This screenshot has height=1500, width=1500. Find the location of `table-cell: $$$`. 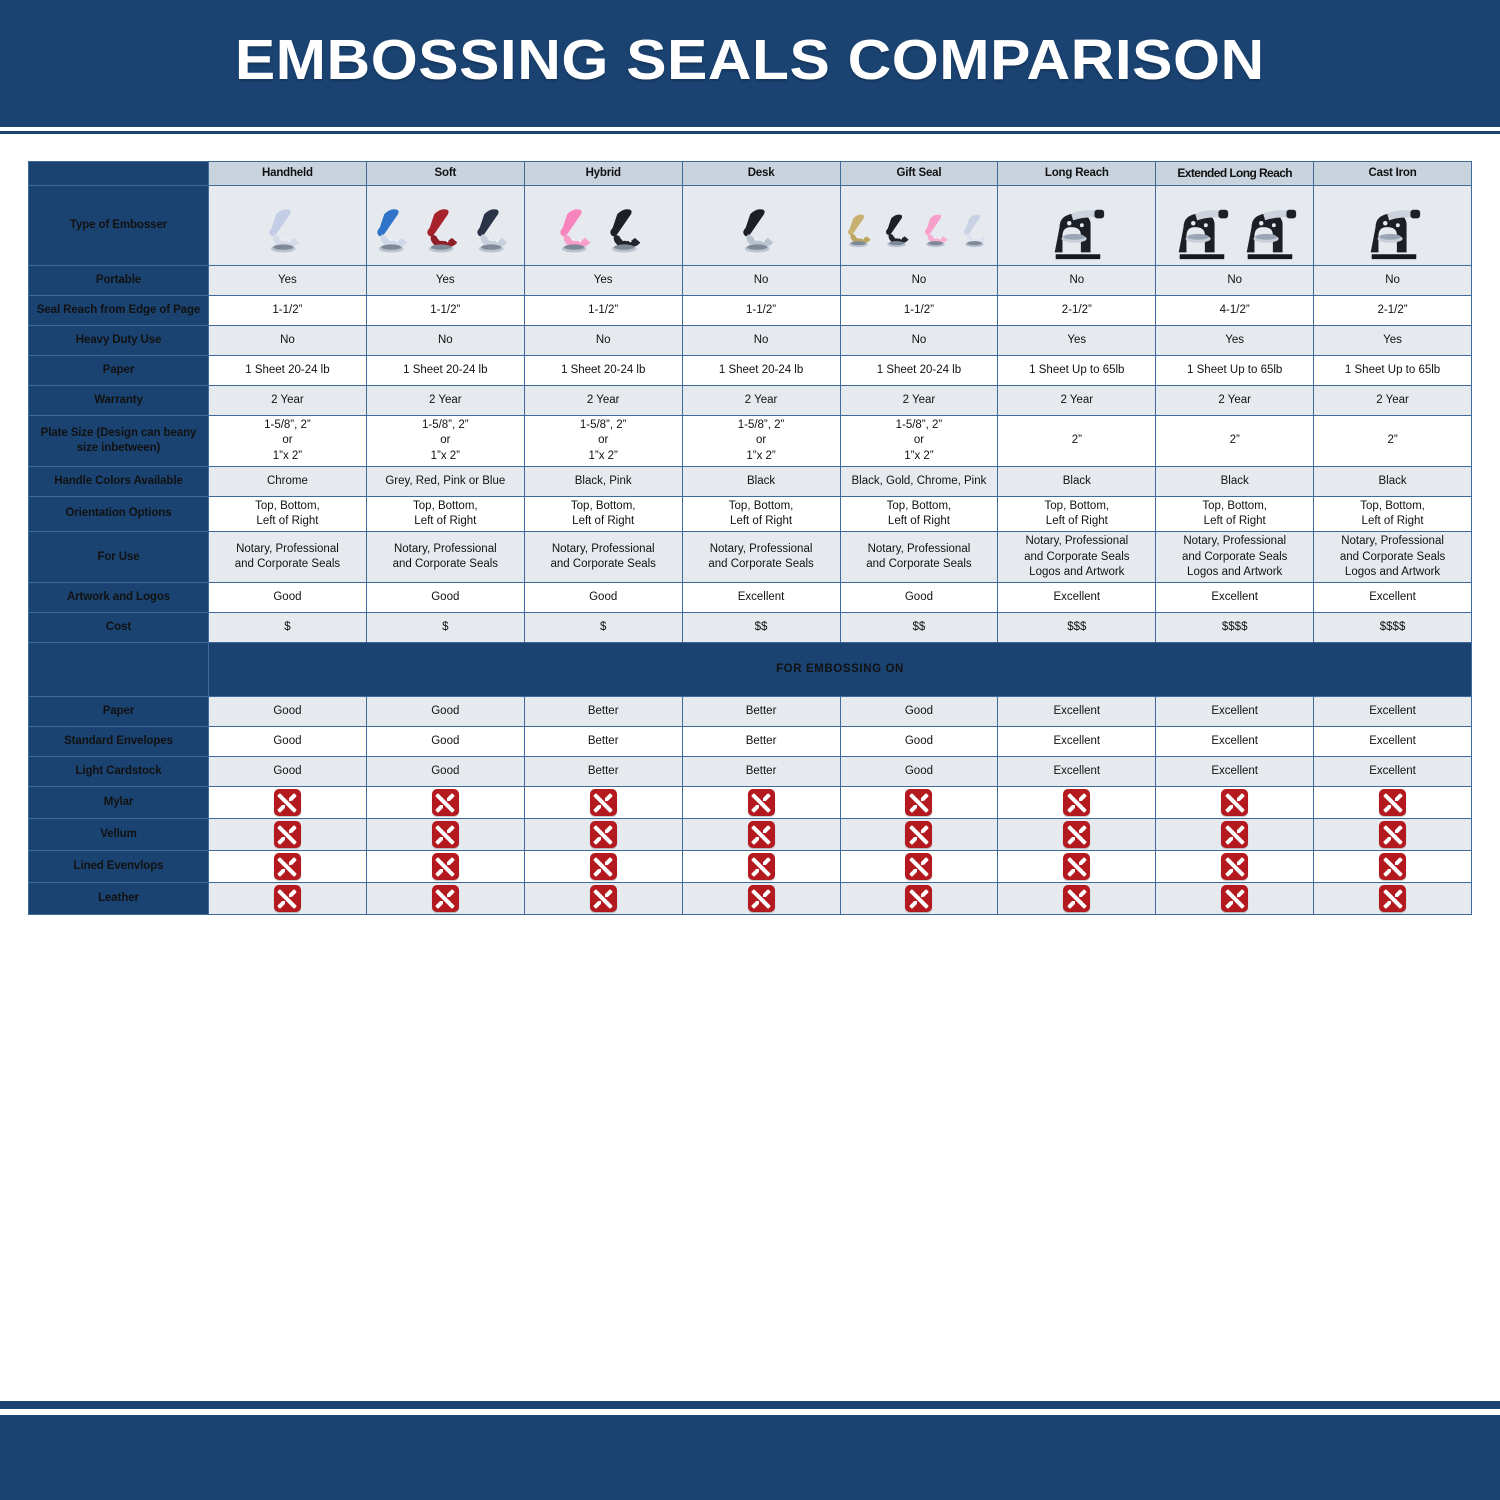

table-cell: $$$ is located at coordinates (1077, 628).